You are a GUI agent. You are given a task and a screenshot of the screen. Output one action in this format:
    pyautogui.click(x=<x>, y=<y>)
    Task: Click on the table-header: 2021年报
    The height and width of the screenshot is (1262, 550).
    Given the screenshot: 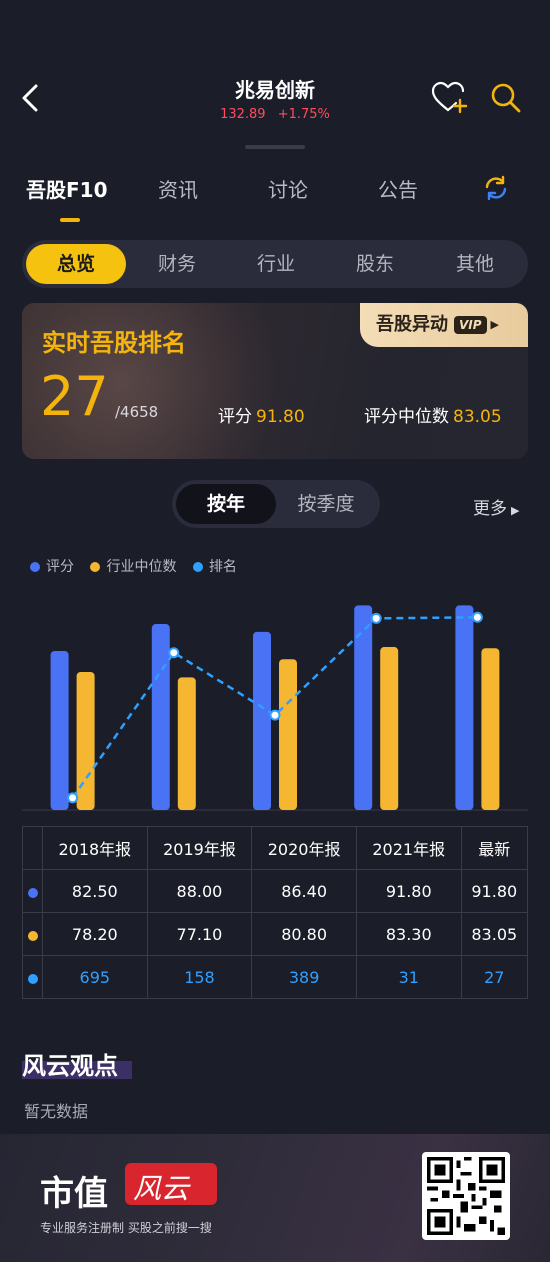 What is the action you would take?
    pyautogui.click(x=408, y=848)
    